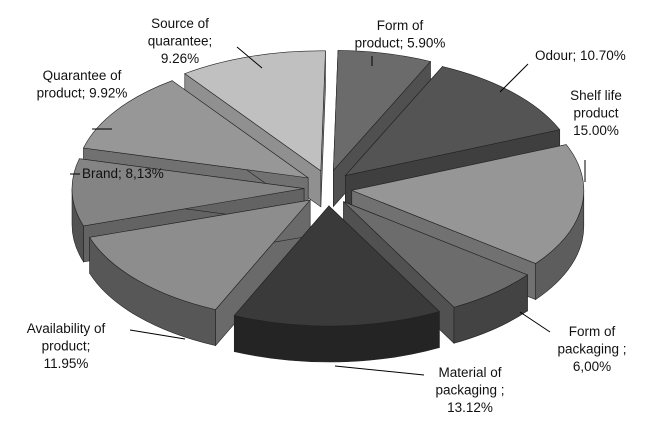 Image resolution: width=645 pixels, height=423 pixels. I want to click on label-line: 9.26%, so click(180, 58).